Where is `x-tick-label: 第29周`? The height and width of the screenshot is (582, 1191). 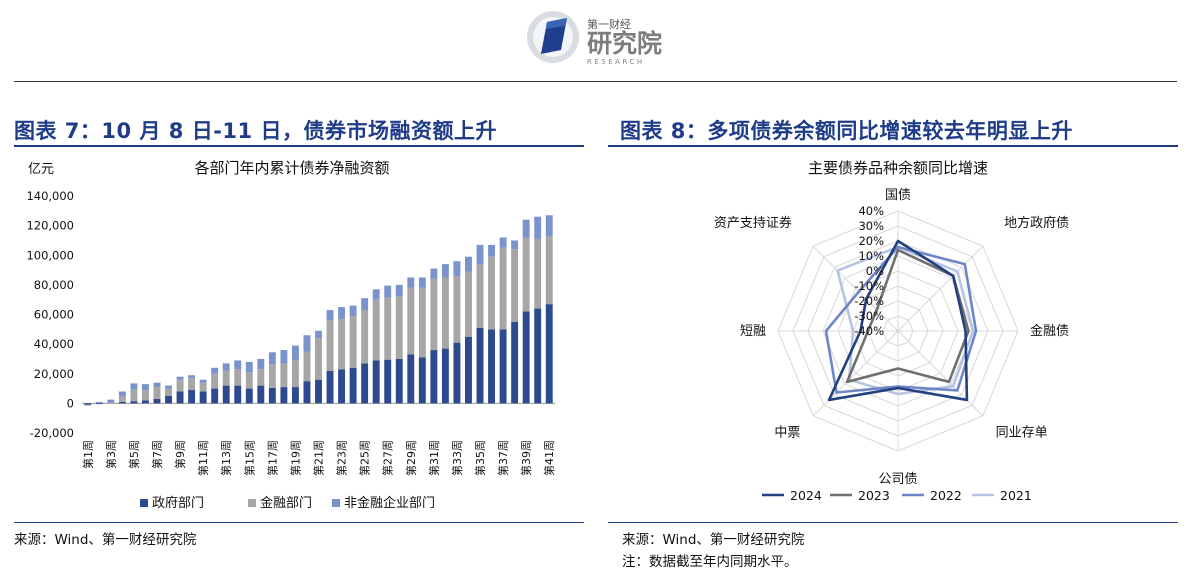
x-tick-label: 第29周 is located at coordinates (411, 458).